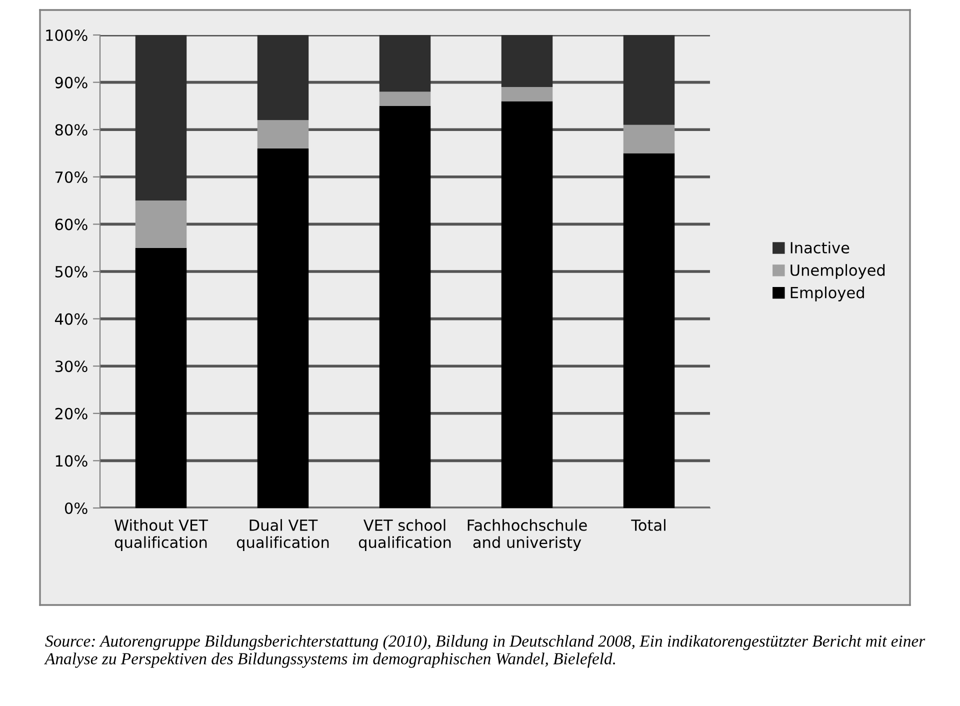 The image size is (960, 706). Describe the element at coordinates (837, 271) in the screenshot. I see `legend-label: Unemployed` at that location.